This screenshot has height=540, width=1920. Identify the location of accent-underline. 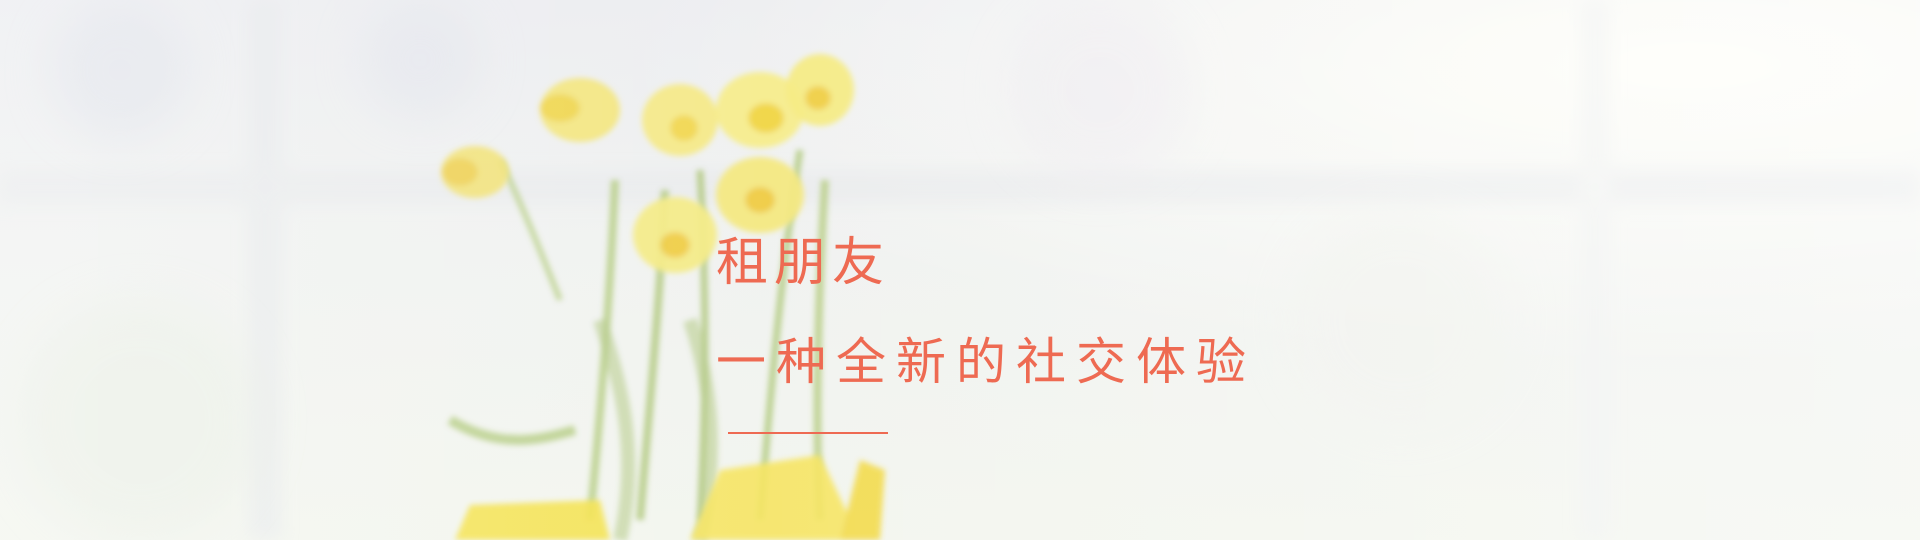
(808, 433).